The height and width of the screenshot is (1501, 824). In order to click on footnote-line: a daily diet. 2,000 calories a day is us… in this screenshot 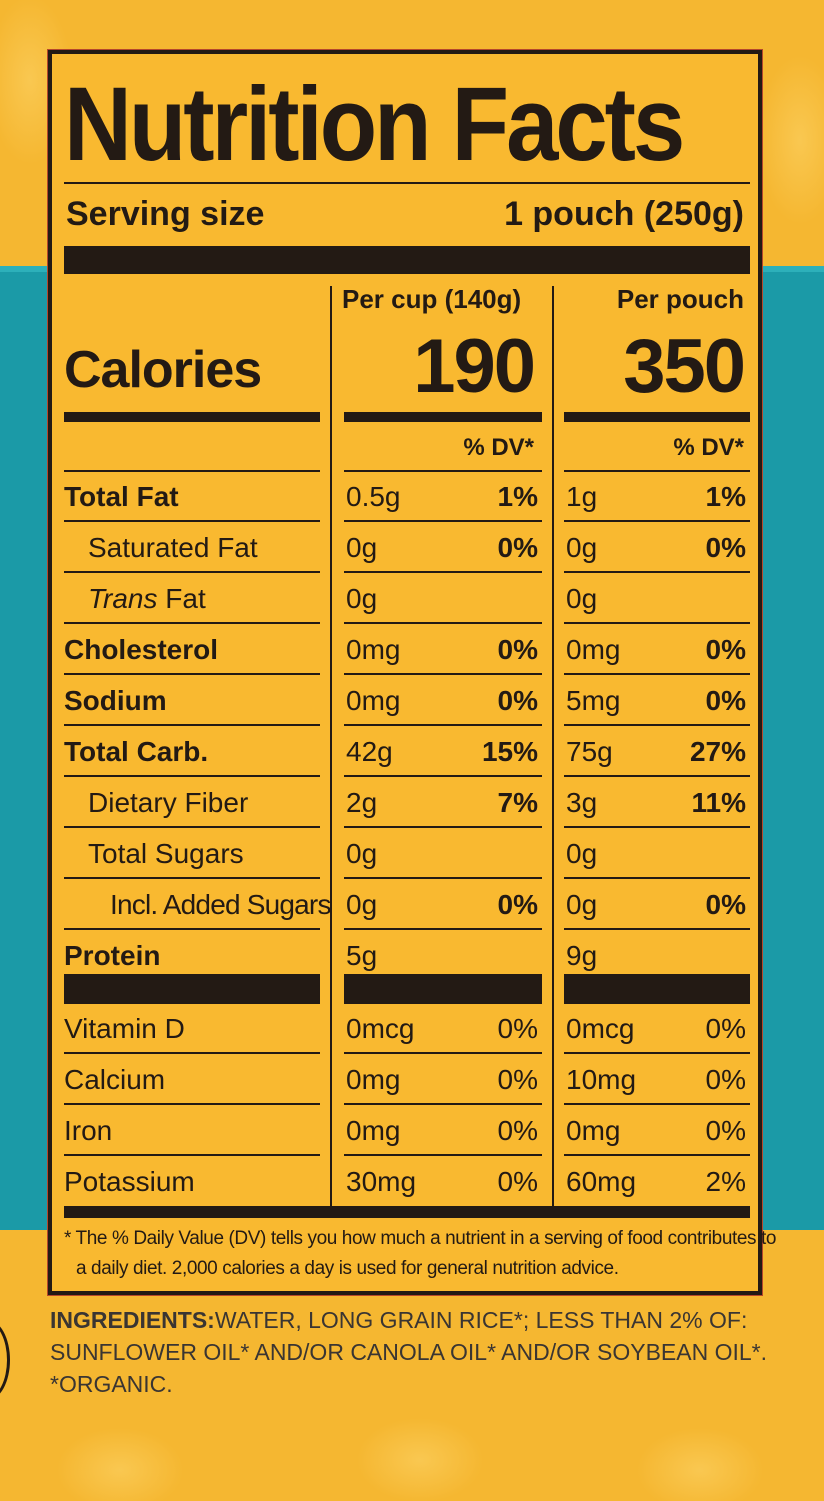, I will do `click(347, 1268)`.